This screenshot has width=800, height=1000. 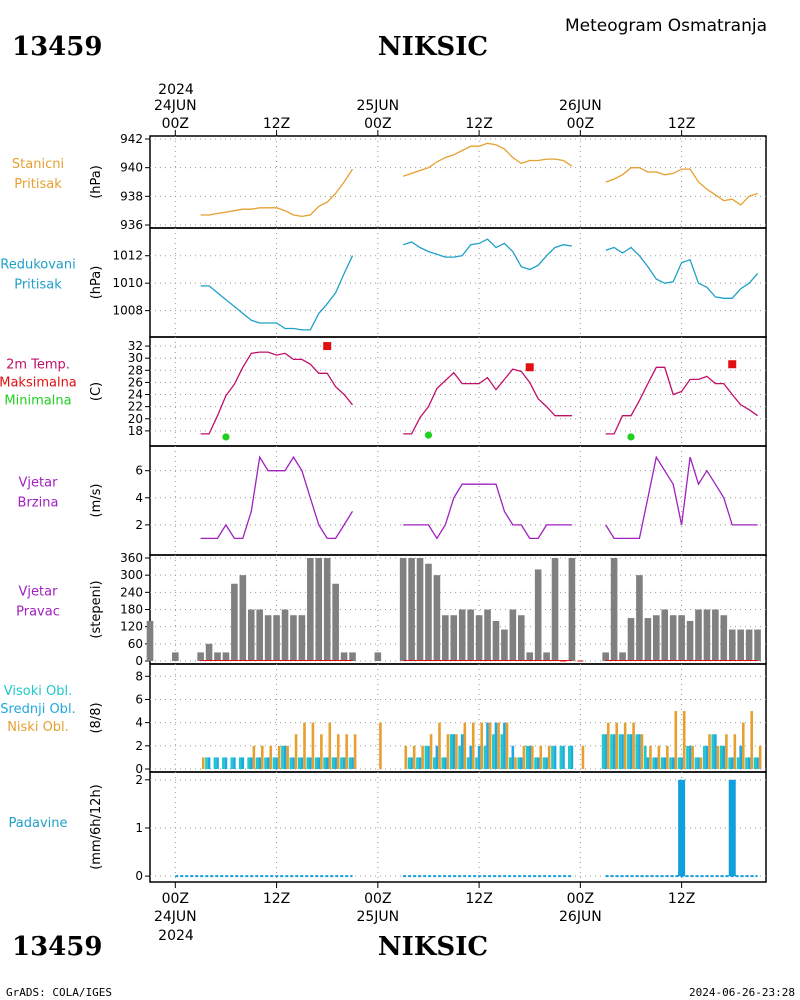 What do you see at coordinates (391, 609) in the screenshot?
I see `panel-5: 0 60 120 180 240 300 360 (stepeni) Vjetar Pravac` at bounding box center [391, 609].